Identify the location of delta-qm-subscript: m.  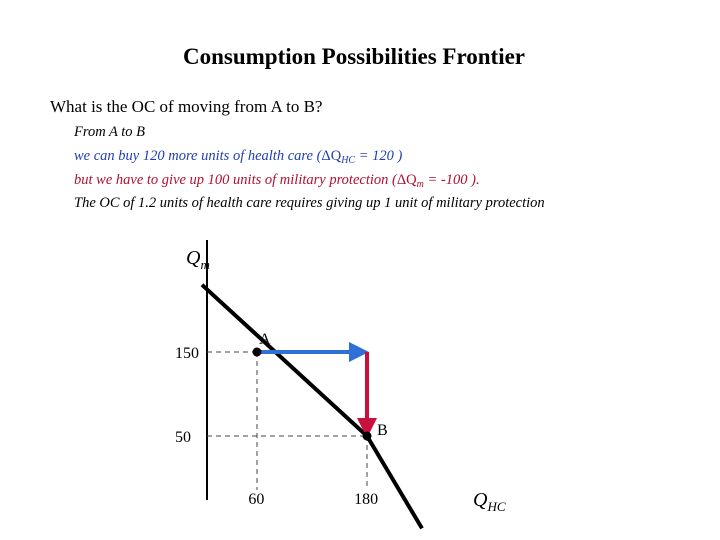
(420, 184).